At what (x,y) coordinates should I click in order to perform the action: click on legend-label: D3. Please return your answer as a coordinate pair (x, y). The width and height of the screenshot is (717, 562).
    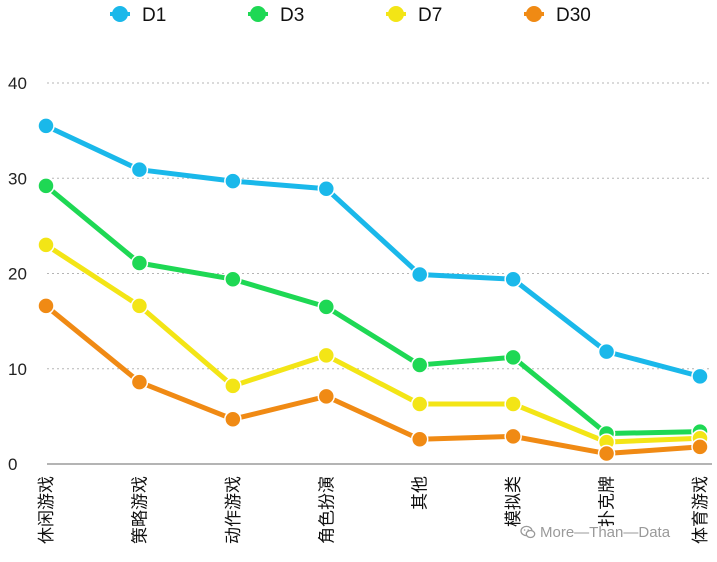
    Looking at the image, I should click on (292, 15).